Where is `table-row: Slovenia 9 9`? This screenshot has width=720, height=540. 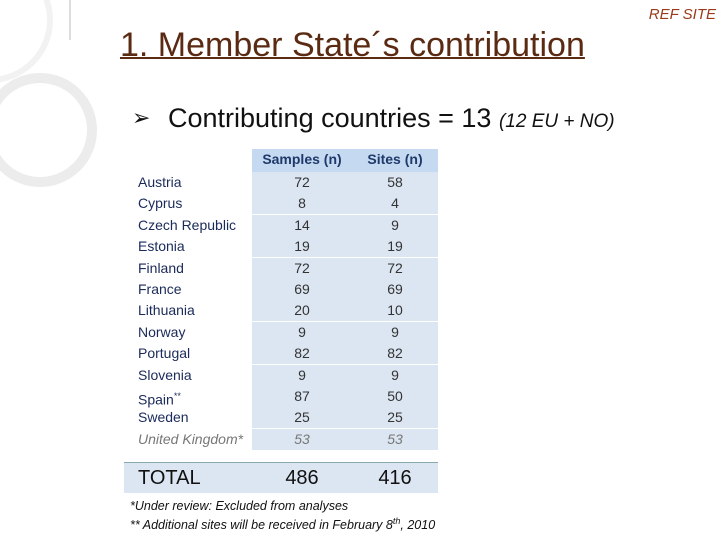
table-row: Slovenia 9 9 is located at coordinates (281, 375).